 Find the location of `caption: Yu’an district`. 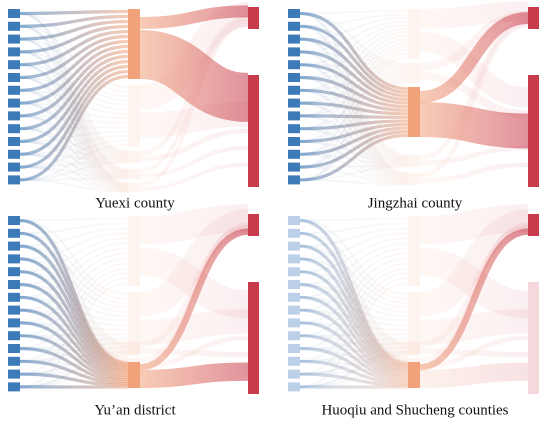

caption: Yu’an district is located at coordinates (135, 410).